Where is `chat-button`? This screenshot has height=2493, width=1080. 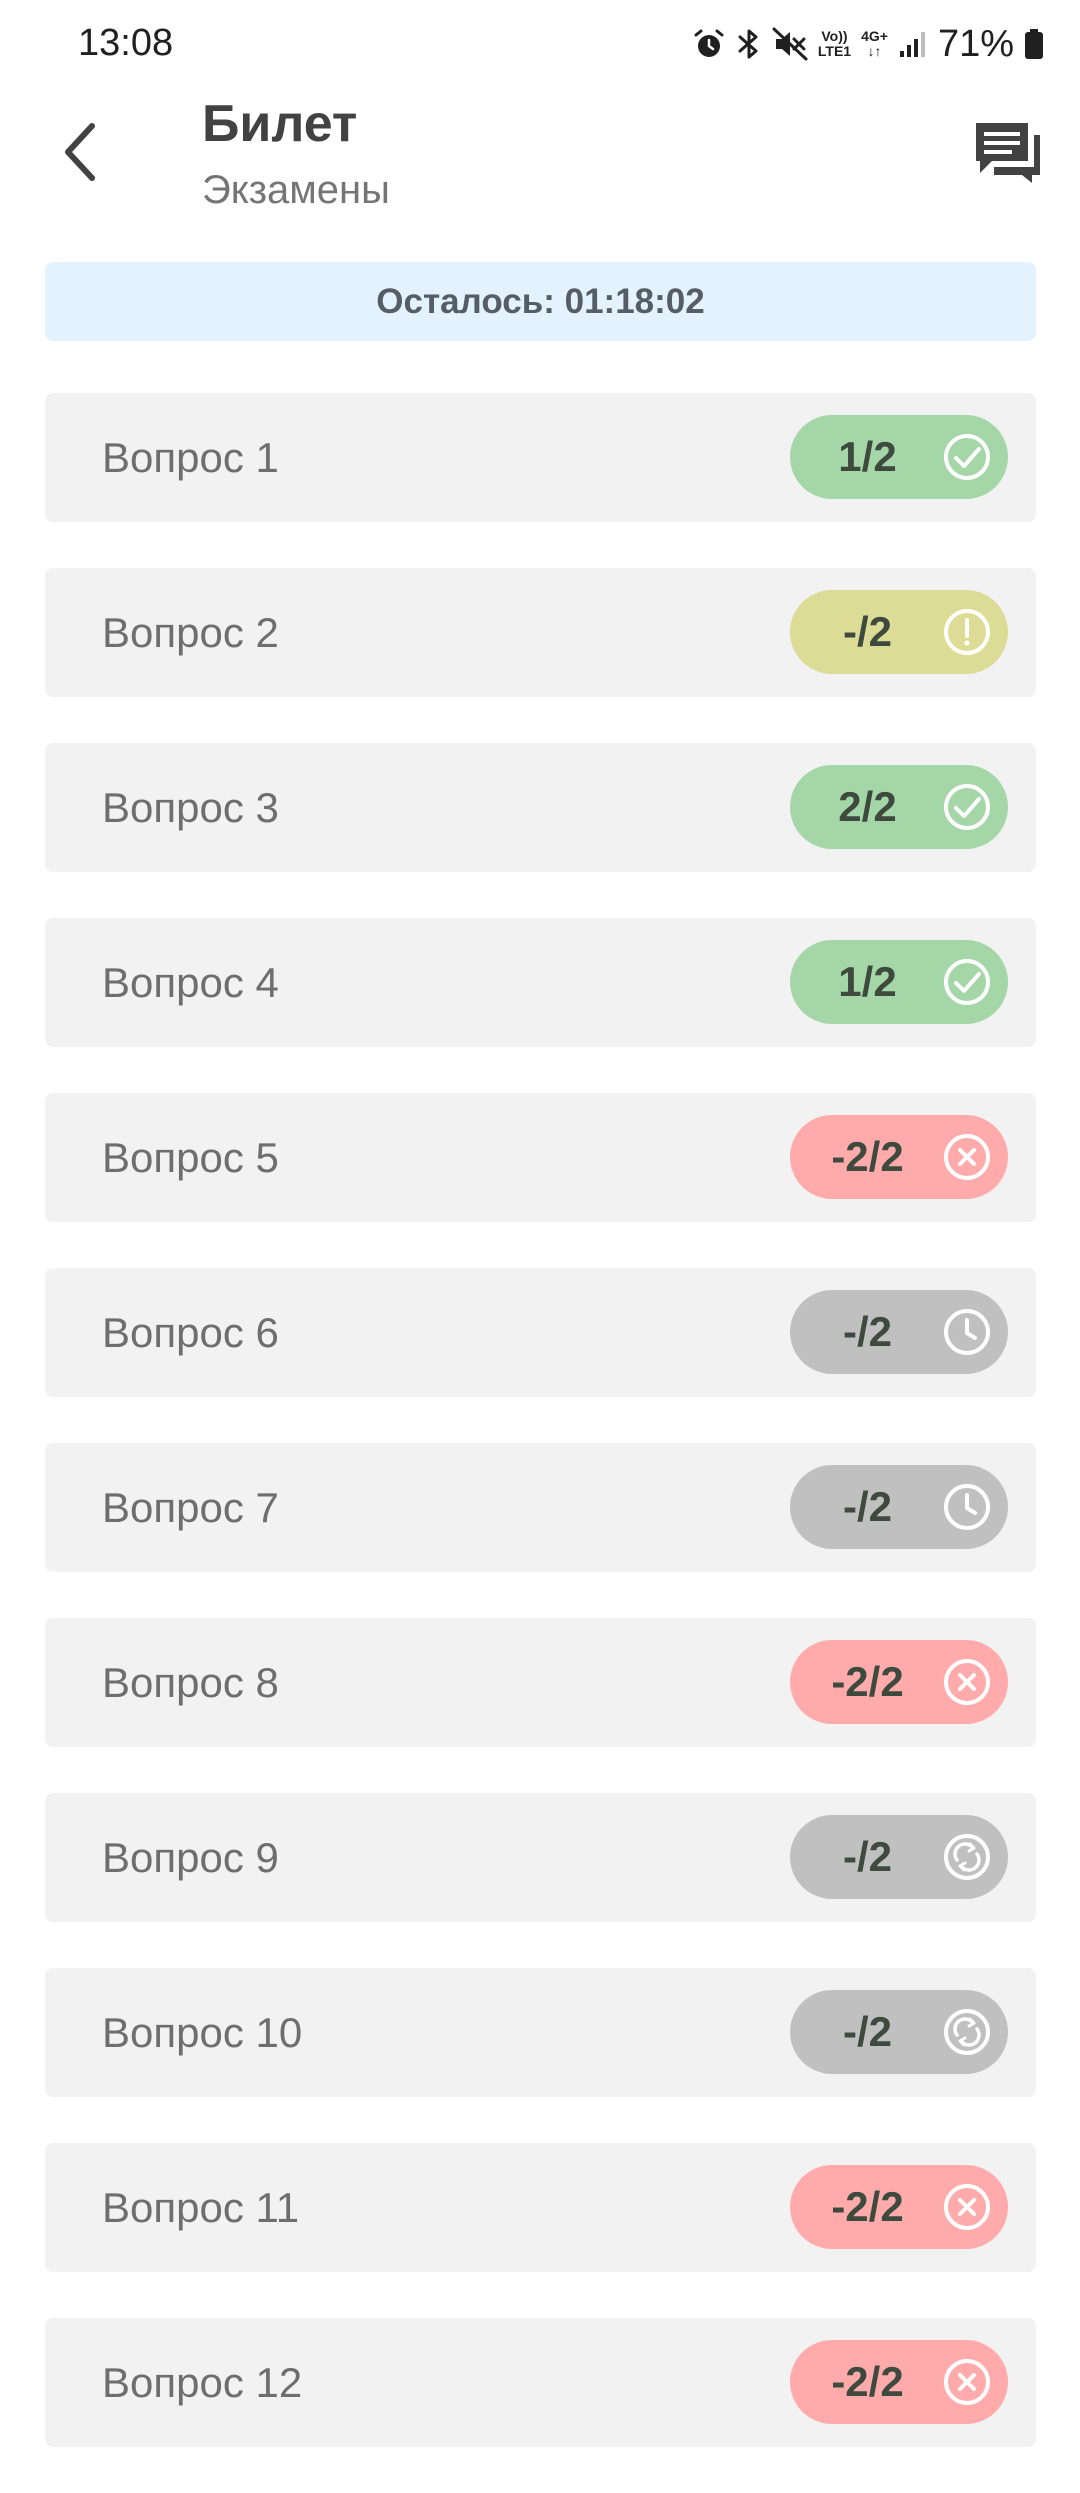
chat-button is located at coordinates (1008, 154).